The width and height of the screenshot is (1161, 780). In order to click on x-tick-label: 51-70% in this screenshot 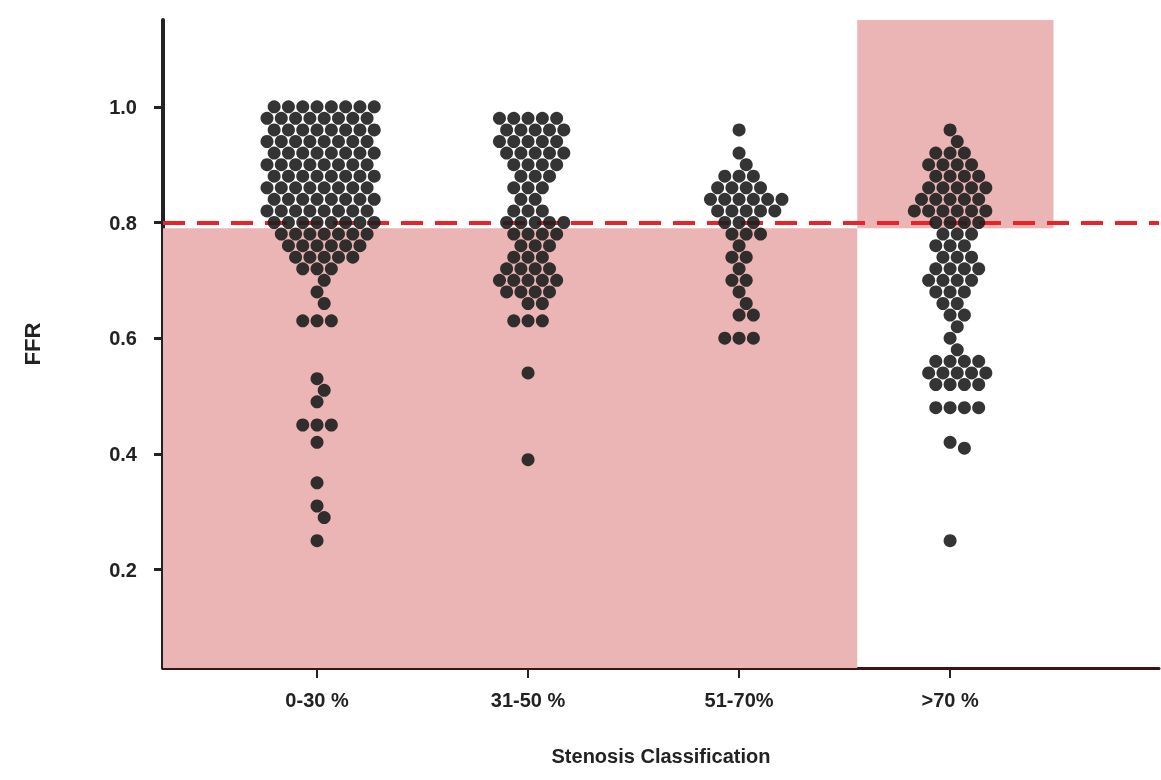, I will do `click(739, 700)`.